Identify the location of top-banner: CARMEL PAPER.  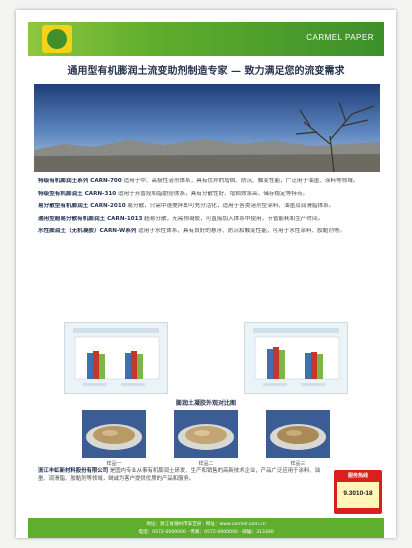
(206, 39).